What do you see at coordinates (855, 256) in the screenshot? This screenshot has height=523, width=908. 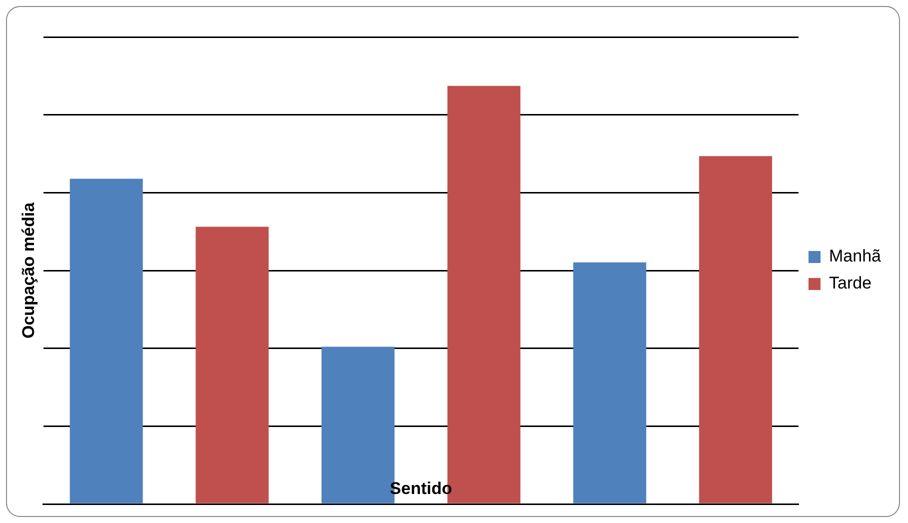 I see `legend-label: Manhã` at bounding box center [855, 256].